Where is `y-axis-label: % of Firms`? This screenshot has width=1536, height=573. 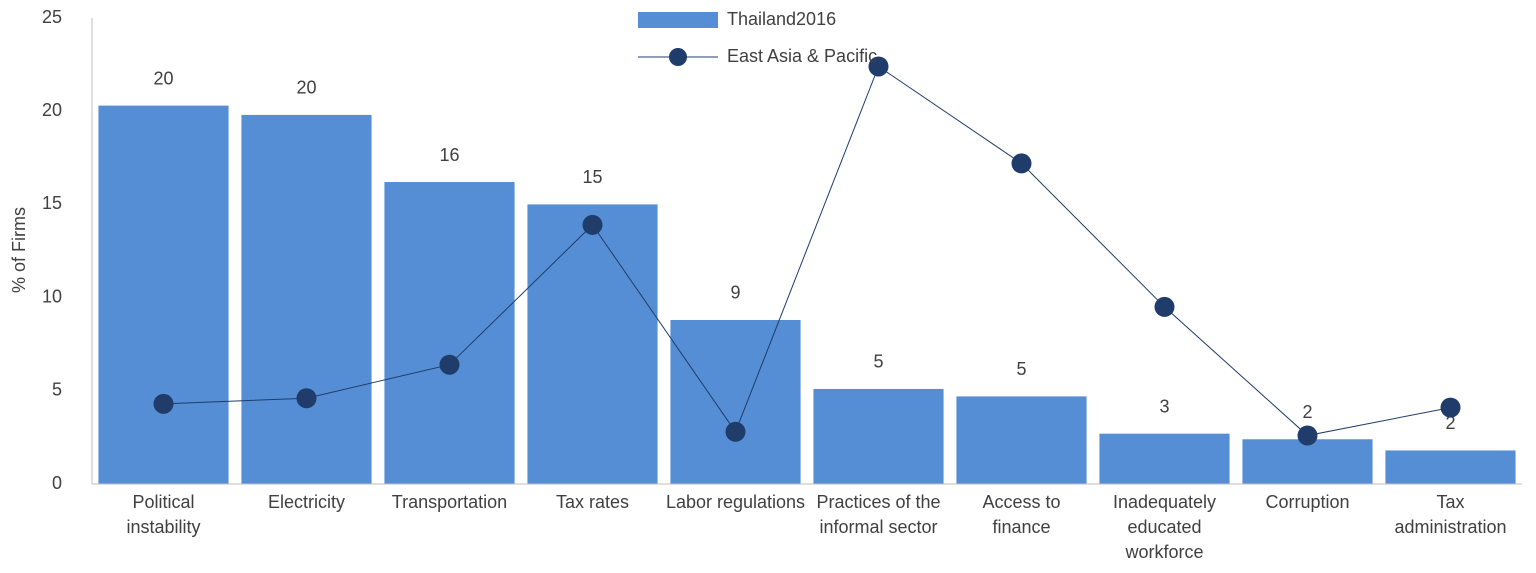 y-axis-label: % of Firms is located at coordinates (19, 250).